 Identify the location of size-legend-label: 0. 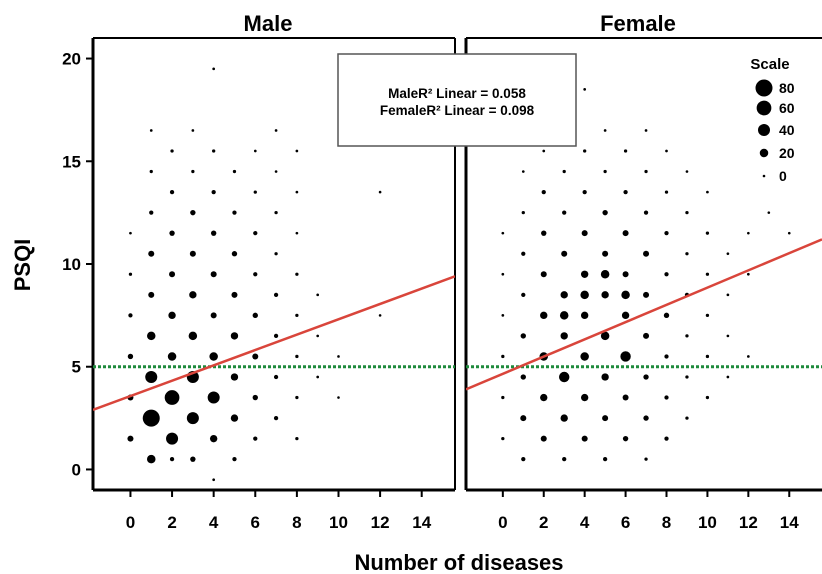
(783, 176).